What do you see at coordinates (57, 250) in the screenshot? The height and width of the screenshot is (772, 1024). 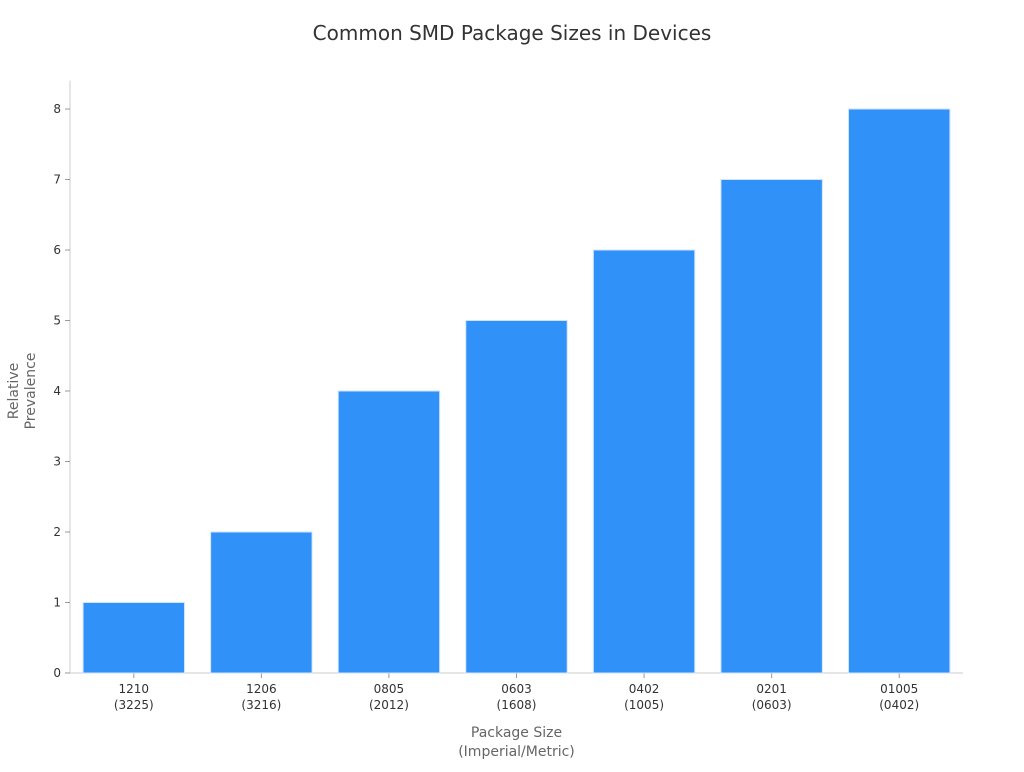 I see `y-tick-label: 6` at bounding box center [57, 250].